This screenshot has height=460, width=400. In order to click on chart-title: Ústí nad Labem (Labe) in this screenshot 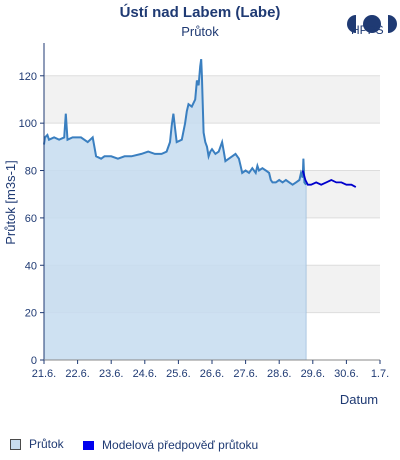, I will do `click(200, 12)`.